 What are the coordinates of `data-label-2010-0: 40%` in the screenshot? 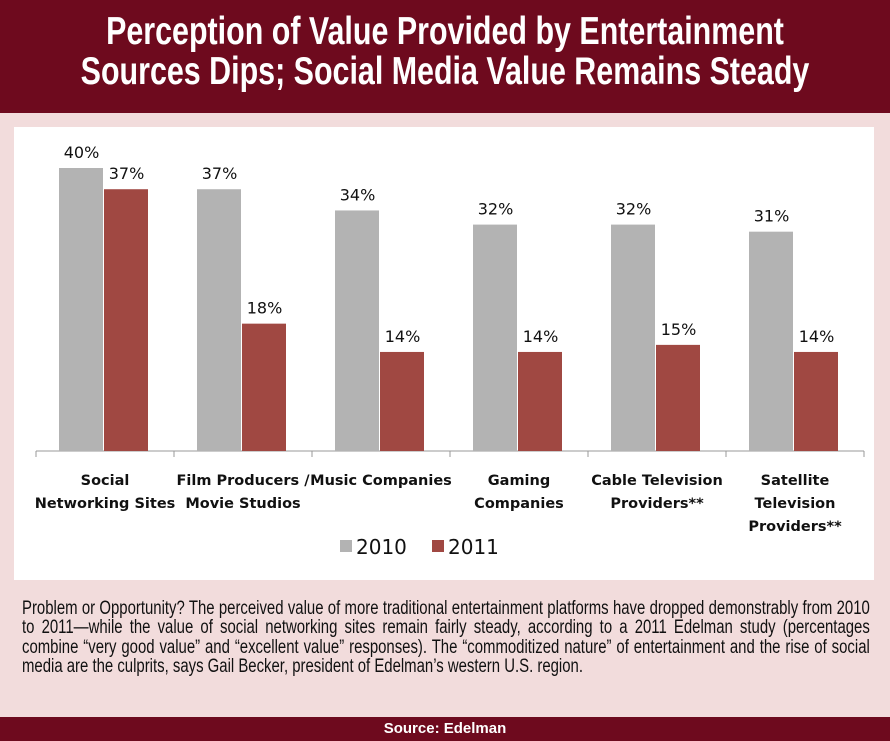 It's located at (82, 152).